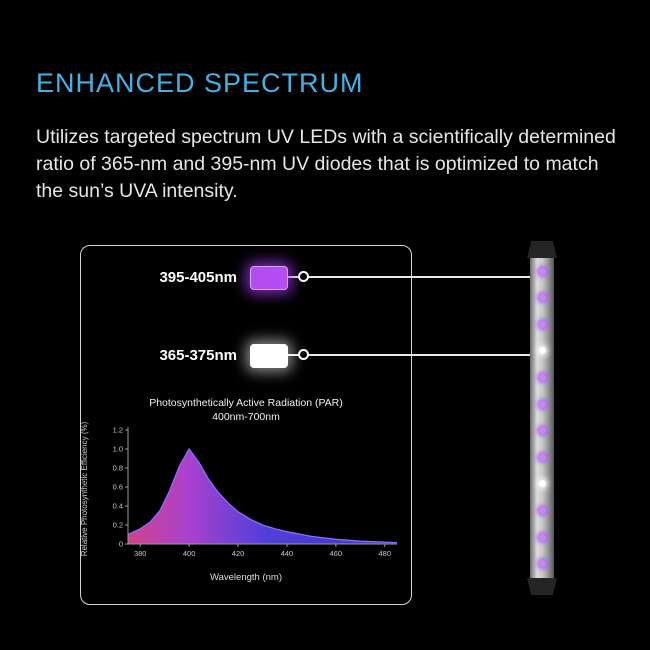 The width and height of the screenshot is (650, 650). Describe the element at coordinates (238, 553) in the screenshot. I see `svg-text: 420` at that location.